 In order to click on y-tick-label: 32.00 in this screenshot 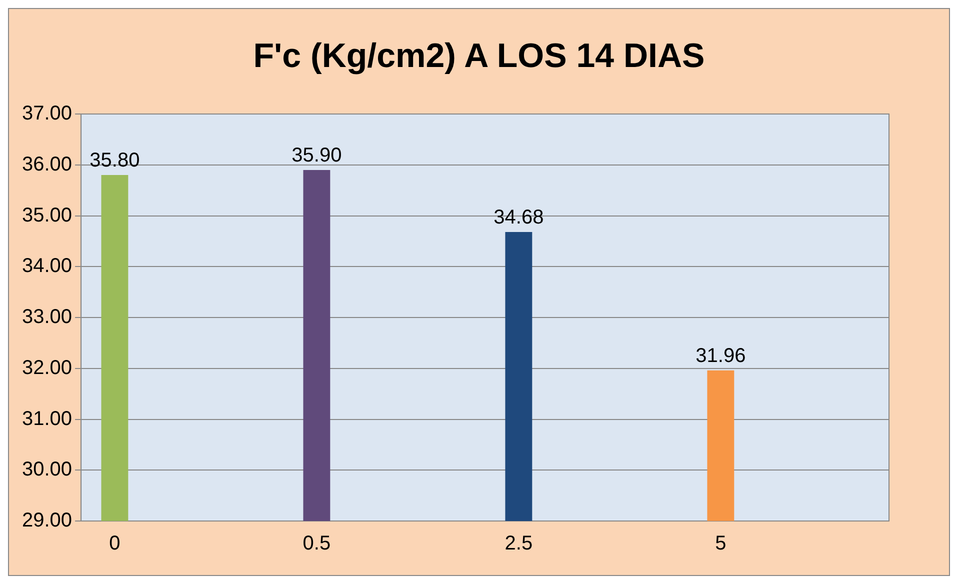, I will do `click(47, 367)`.